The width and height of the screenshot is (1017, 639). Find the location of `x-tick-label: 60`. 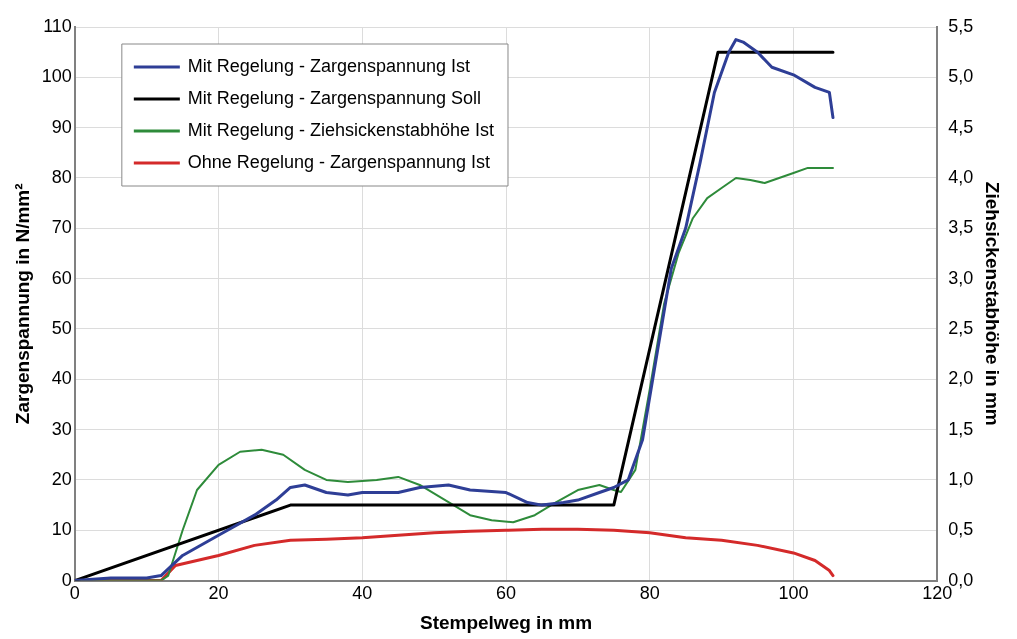

x-tick-label: 60 is located at coordinates (506, 593).